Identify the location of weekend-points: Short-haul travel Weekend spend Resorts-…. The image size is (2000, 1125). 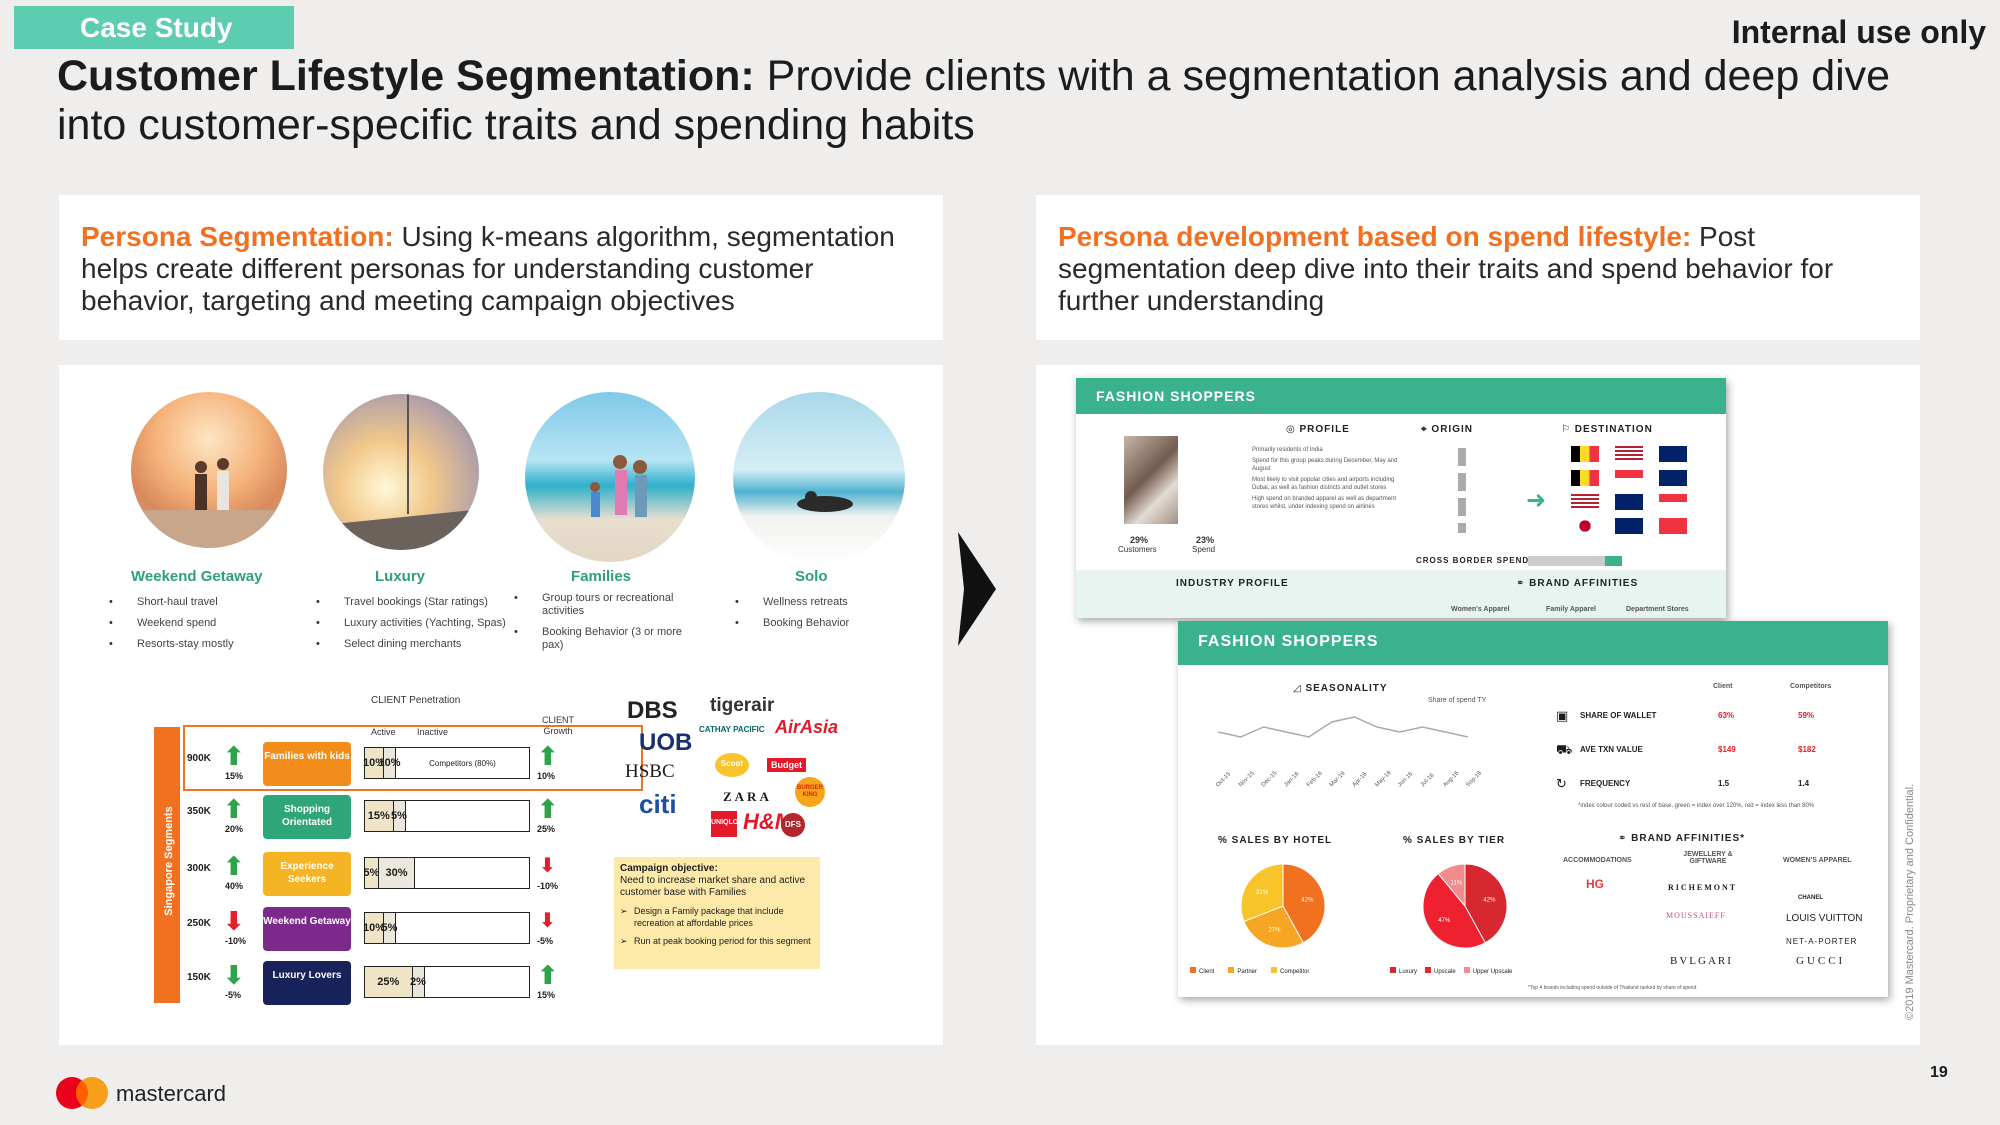
(198, 623).